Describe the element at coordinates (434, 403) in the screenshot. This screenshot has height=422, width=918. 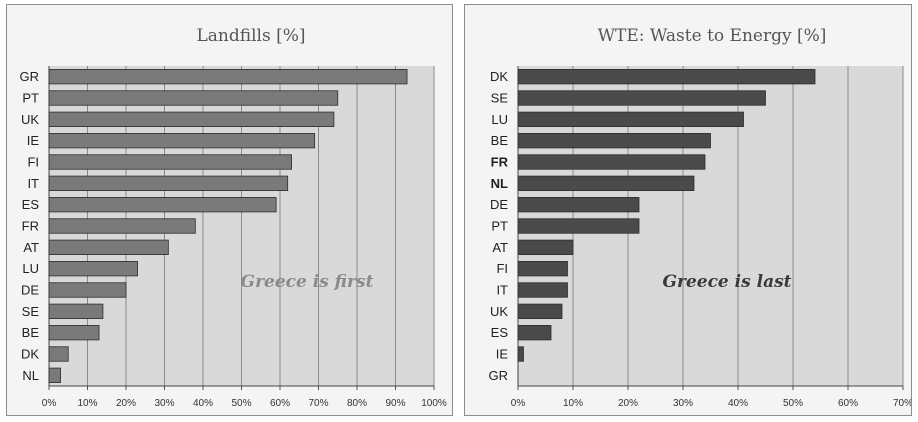
I see `x-tick-label: 100%` at that location.